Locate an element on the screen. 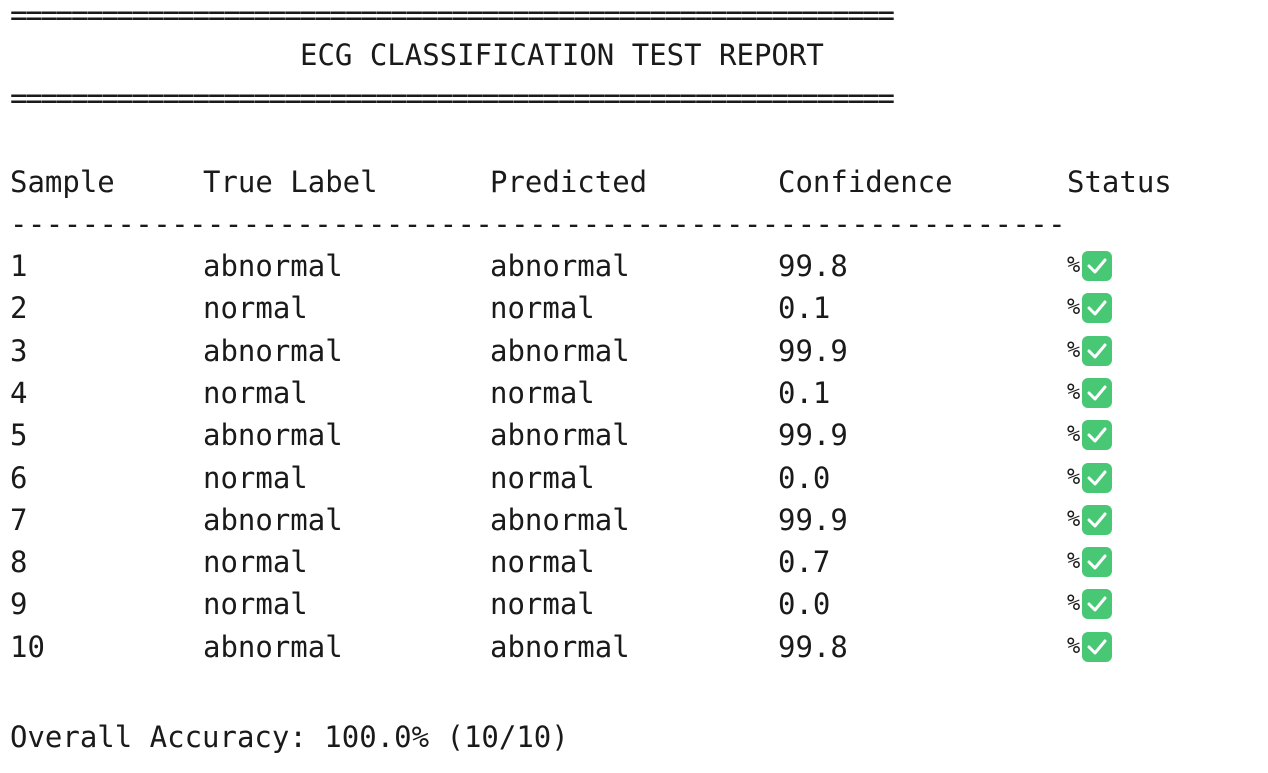 Image resolution: width=1268 pixels, height=773 pixels. table-row: 3 abnormal abnormal 99.9% is located at coordinates (639, 351).